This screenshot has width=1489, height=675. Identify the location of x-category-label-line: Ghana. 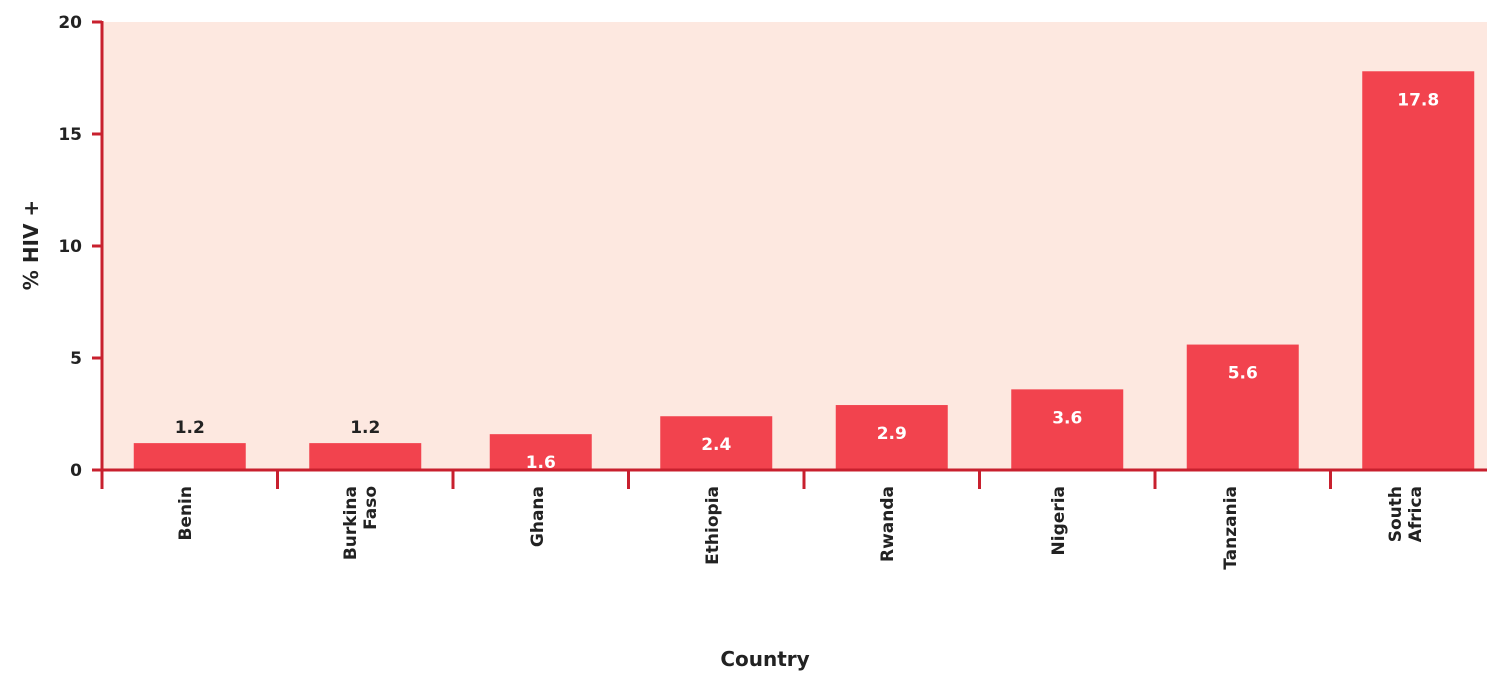
(538, 516).